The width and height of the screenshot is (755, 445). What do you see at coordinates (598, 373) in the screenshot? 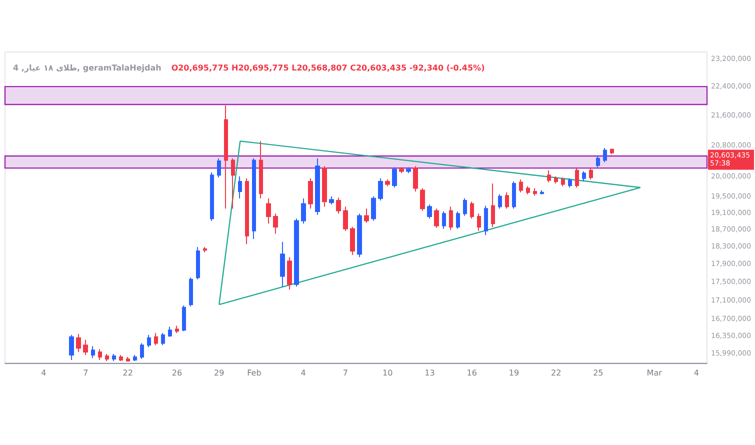
I see `x-tick-label: 25` at bounding box center [598, 373].